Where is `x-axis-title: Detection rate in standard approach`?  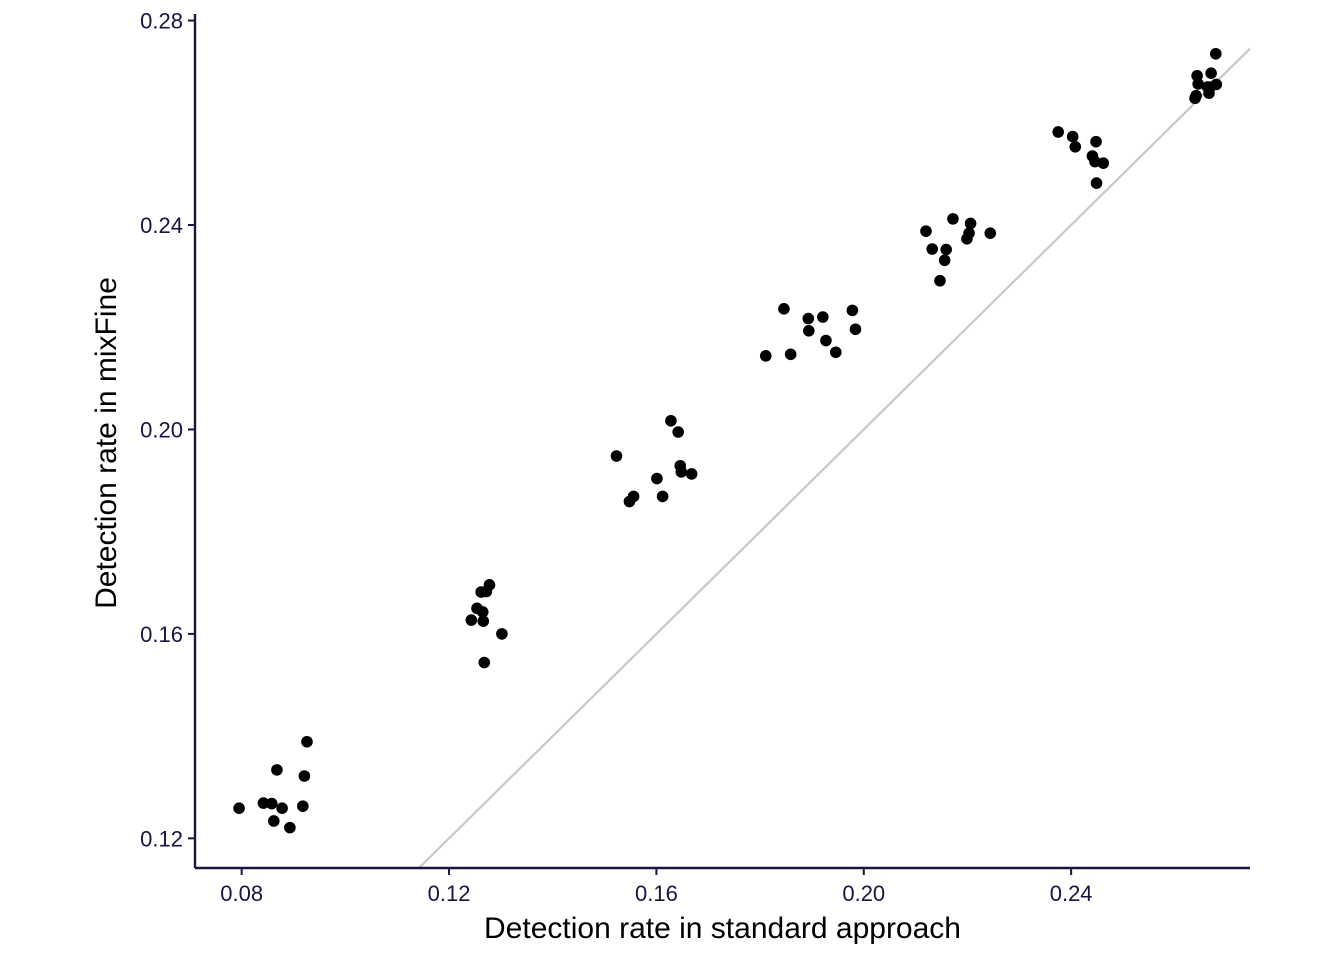
x-axis-title: Detection rate in standard approach is located at coordinates (722, 928).